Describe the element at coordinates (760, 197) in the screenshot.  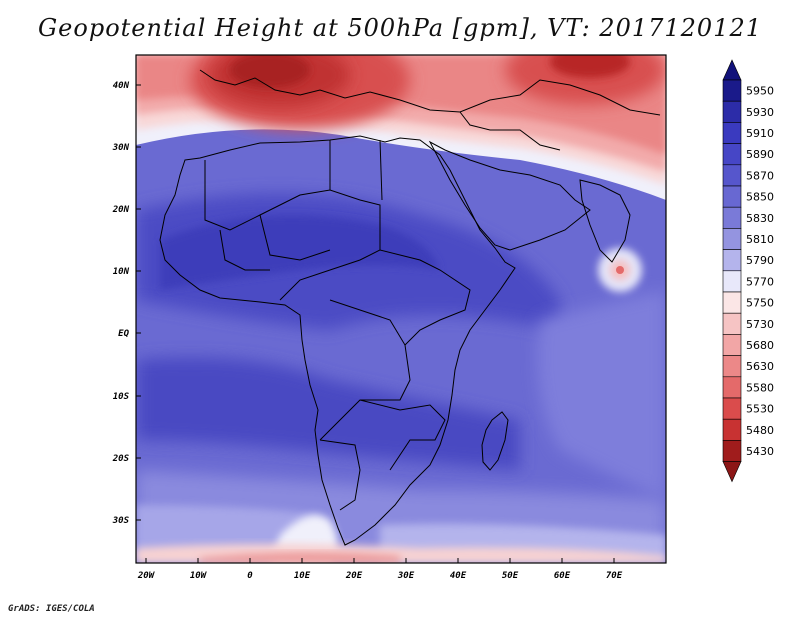
I see `colorbar-label: 5850` at that location.